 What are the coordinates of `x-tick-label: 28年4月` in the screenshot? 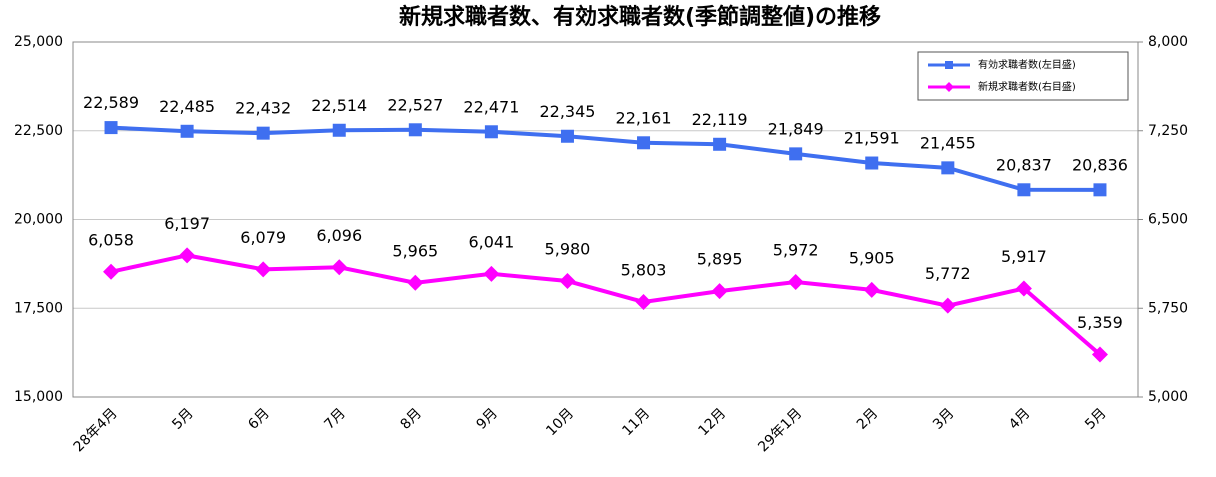 It's located at (96, 430).